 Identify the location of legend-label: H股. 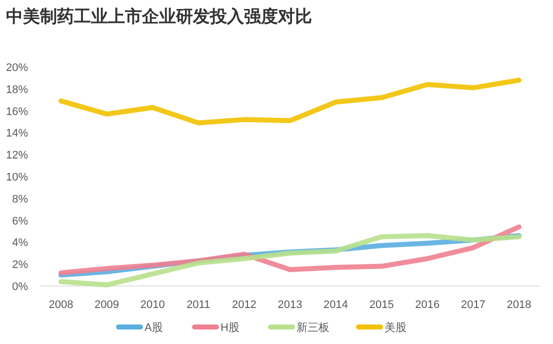
(230, 328).